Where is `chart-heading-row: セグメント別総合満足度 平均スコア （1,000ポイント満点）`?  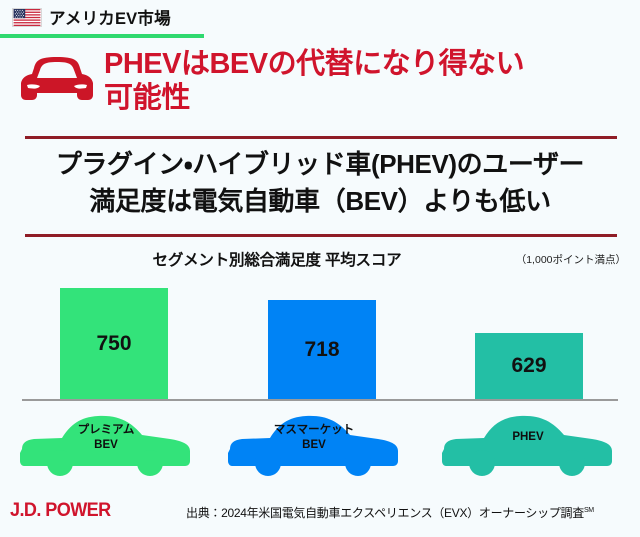
chart-heading-row: セグメント別総合満足度 平均スコア （1,000ポイント満点） is located at coordinates (320, 261).